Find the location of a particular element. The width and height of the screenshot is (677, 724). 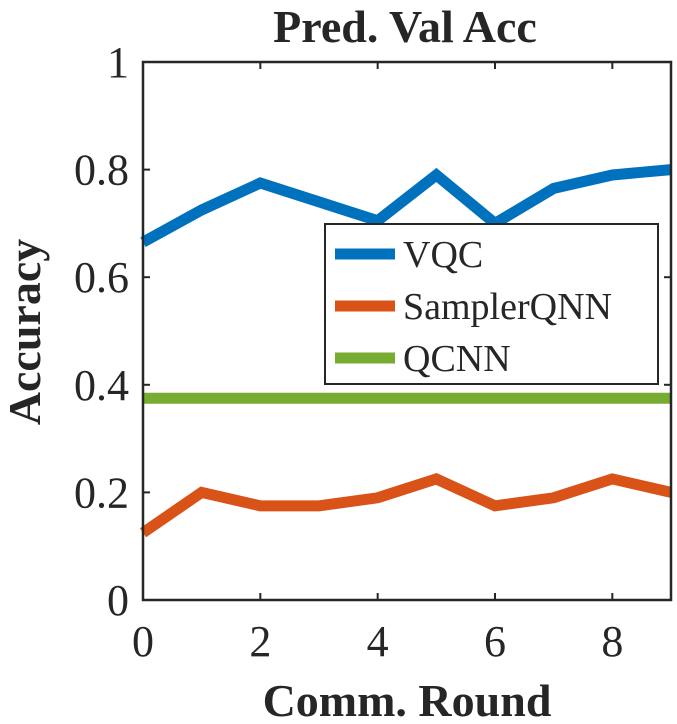

y-tick-label: 0.4 is located at coordinates (101, 385).